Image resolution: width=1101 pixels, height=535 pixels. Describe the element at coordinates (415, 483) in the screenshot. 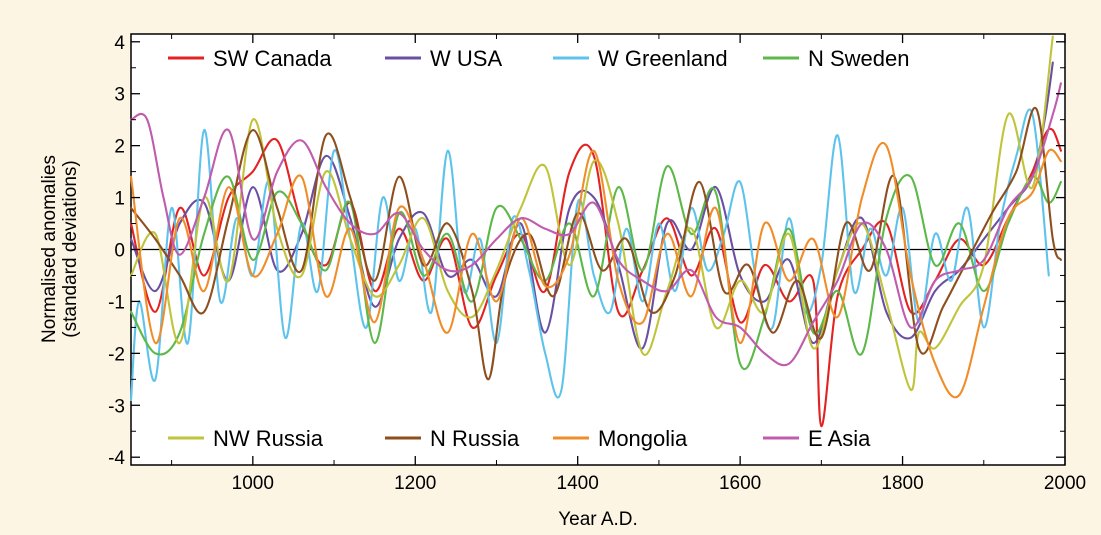

I see `x-tick-label-1: 1200` at that location.